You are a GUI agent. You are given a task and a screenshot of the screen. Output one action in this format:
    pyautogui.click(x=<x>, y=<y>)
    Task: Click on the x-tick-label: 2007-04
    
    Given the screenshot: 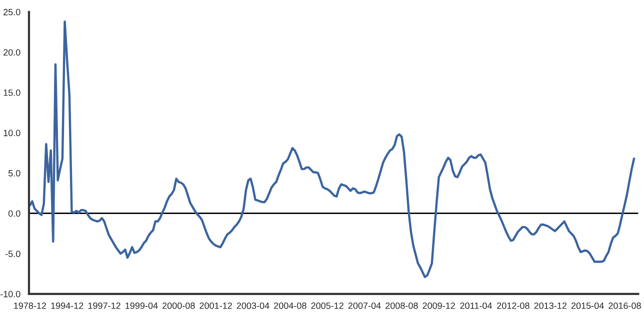 What is the action you would take?
    pyautogui.click(x=364, y=305)
    